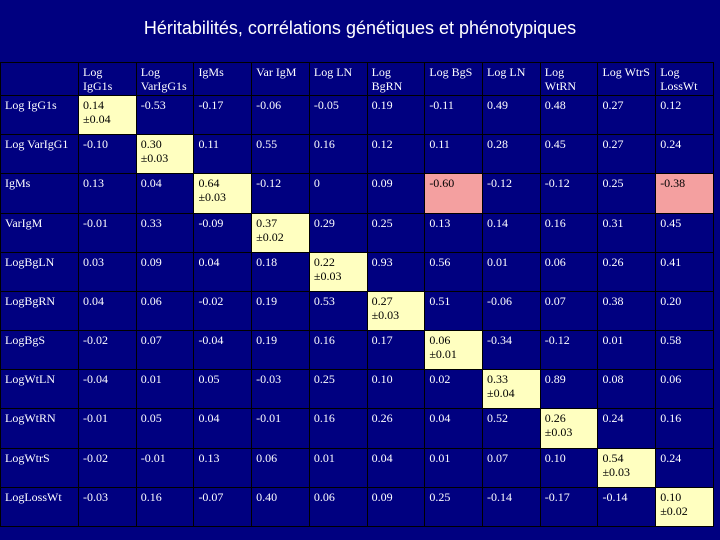 This screenshot has height=540, width=720. Describe the element at coordinates (454, 389) in the screenshot. I see `correlation-cell: 0.02` at that location.